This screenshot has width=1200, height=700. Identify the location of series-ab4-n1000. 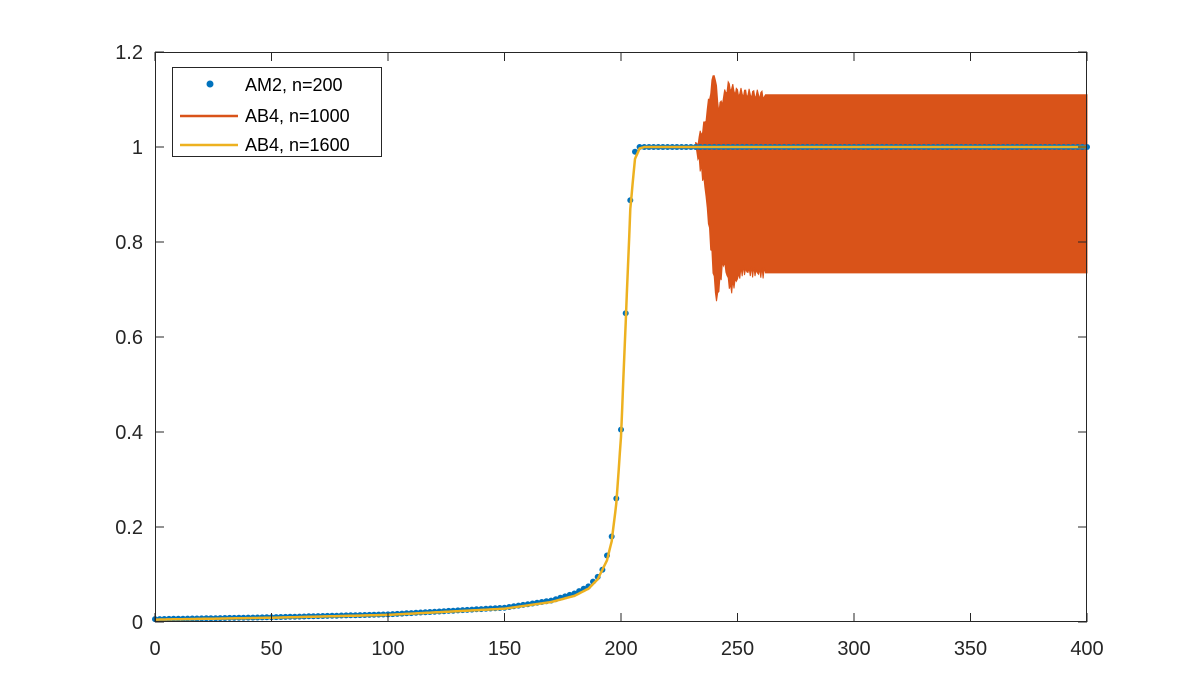
(891, 188).